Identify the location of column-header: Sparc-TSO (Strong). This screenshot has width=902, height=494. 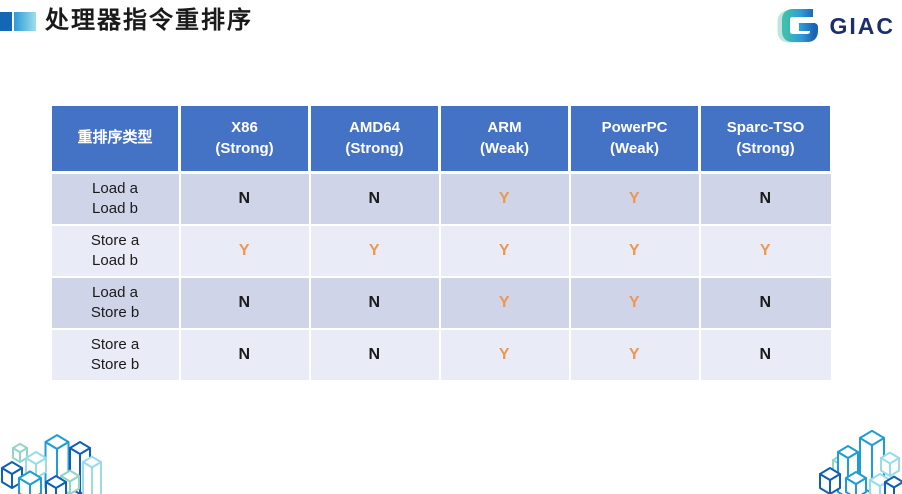
(765, 138).